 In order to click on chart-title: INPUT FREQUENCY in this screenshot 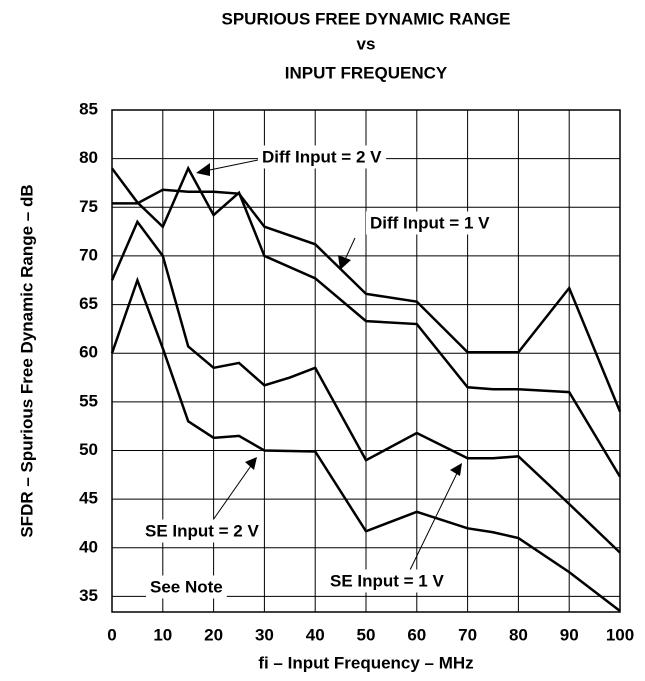, I will do `click(366, 72)`.